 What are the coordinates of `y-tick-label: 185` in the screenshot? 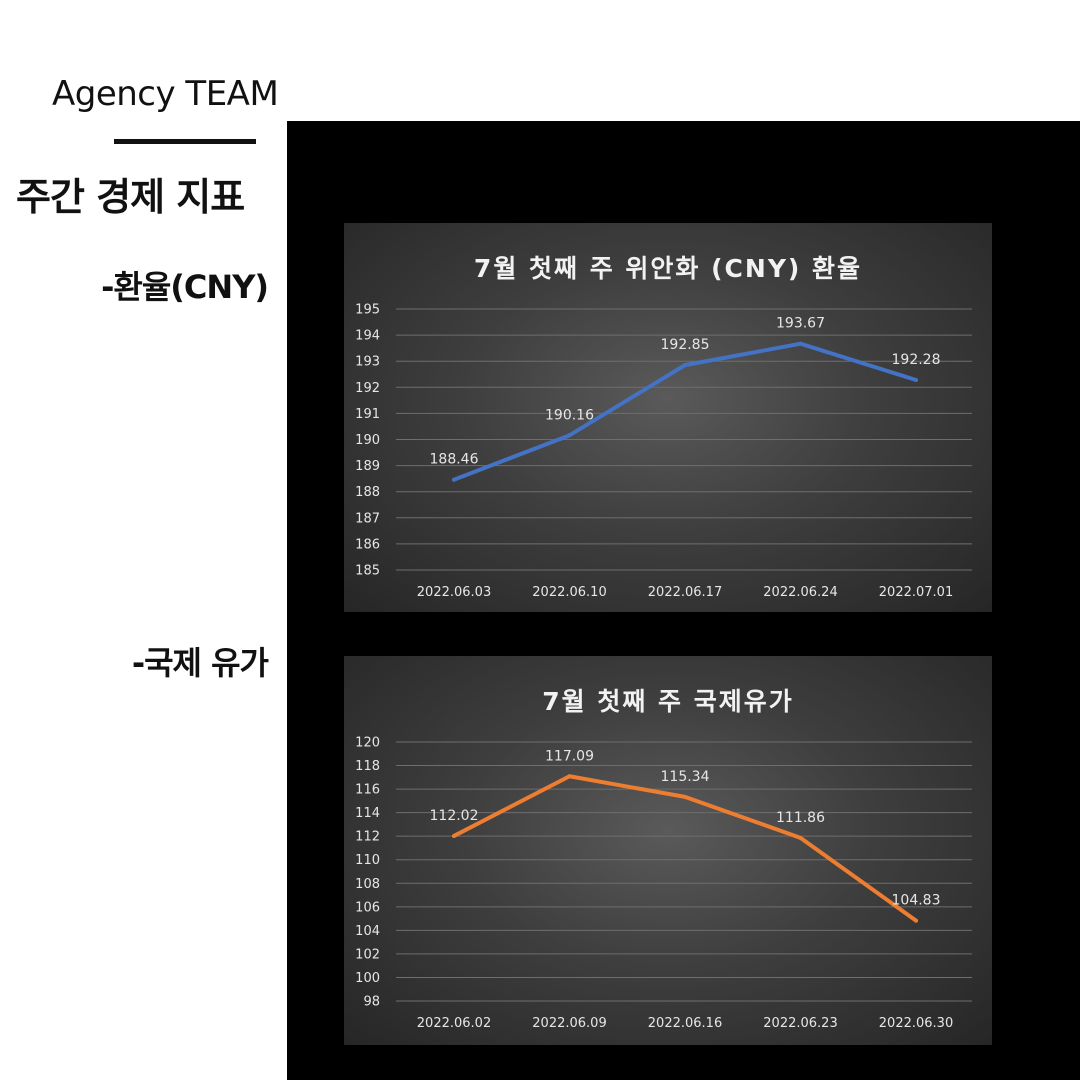 It's located at (367, 571).